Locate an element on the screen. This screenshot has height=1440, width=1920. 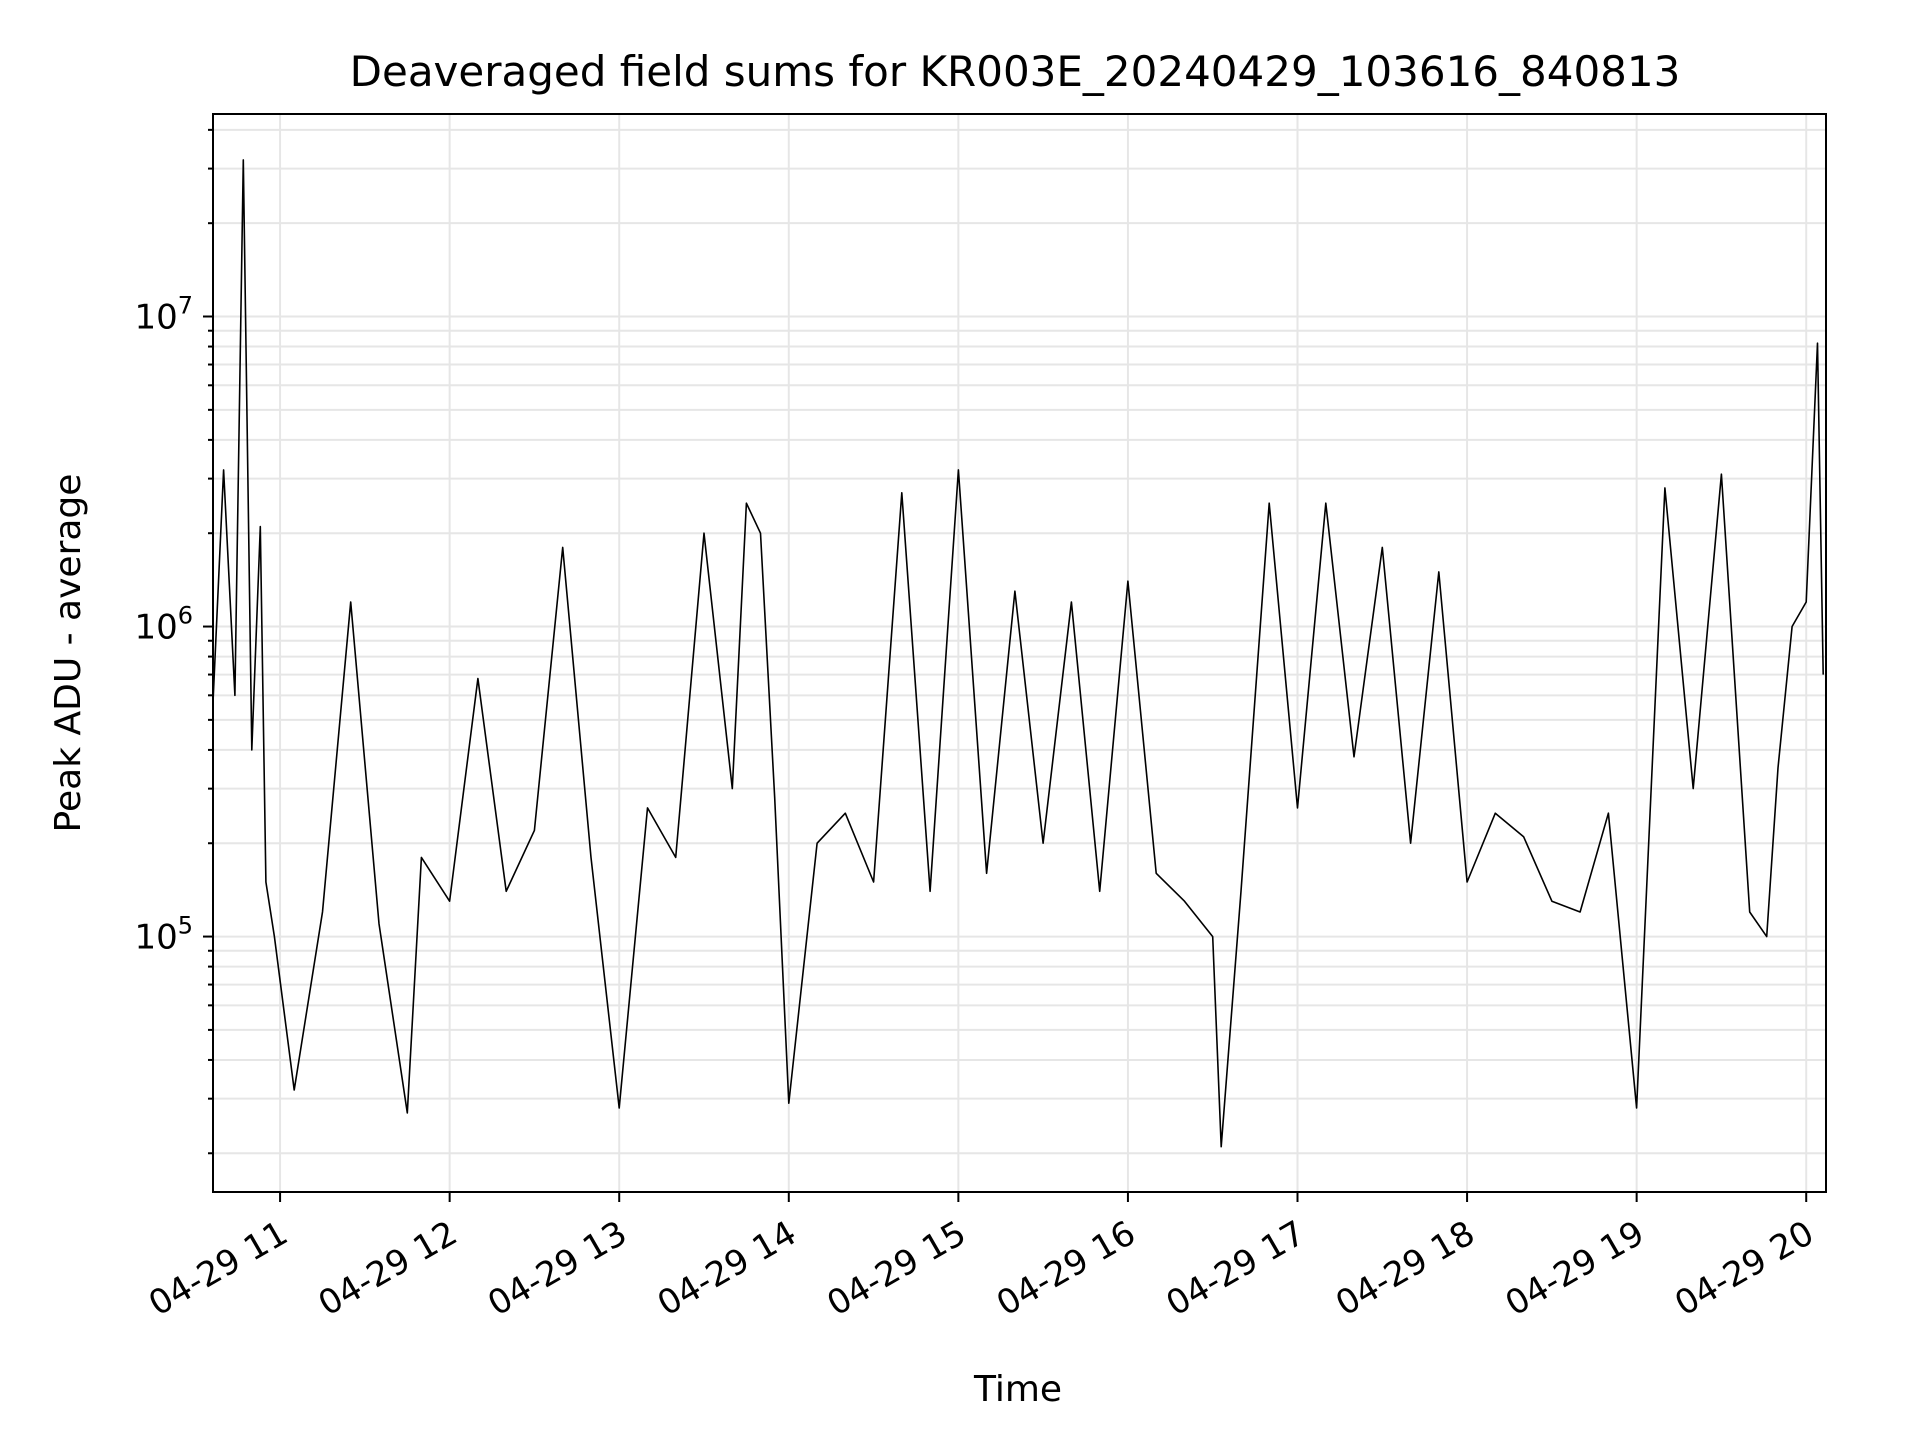
y-tick-labels: 10⁵ 10⁶ 10⁷ is located at coordinates (163, 625).